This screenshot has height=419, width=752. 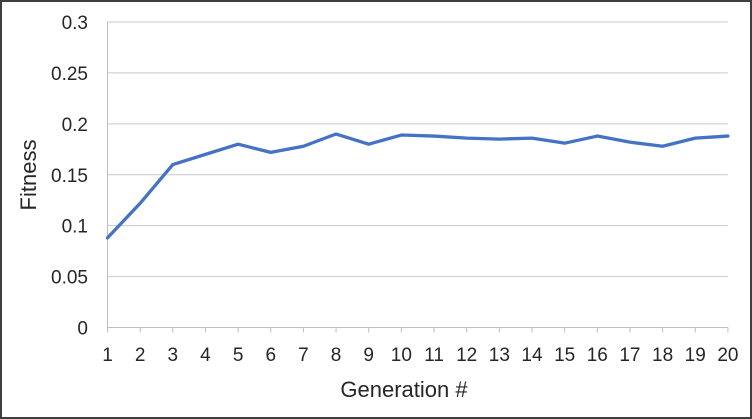 I want to click on x-tick-label: 8, so click(x=336, y=355).